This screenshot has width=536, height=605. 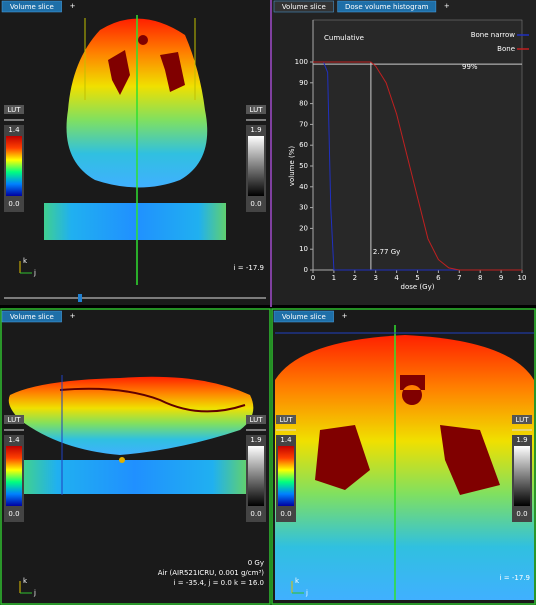 I want to click on reference-label: 2.77 Gy, so click(x=386, y=252).